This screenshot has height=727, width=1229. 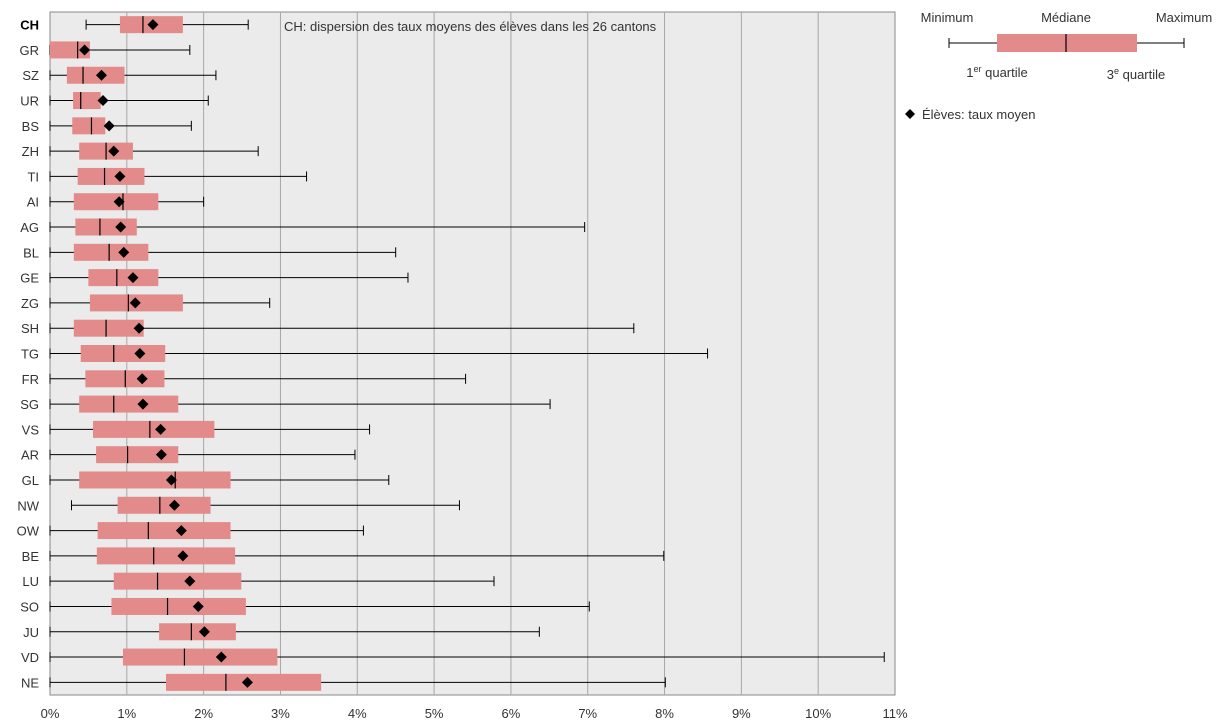 What do you see at coordinates (30, 581) in the screenshot?
I see `category-label: LU` at bounding box center [30, 581].